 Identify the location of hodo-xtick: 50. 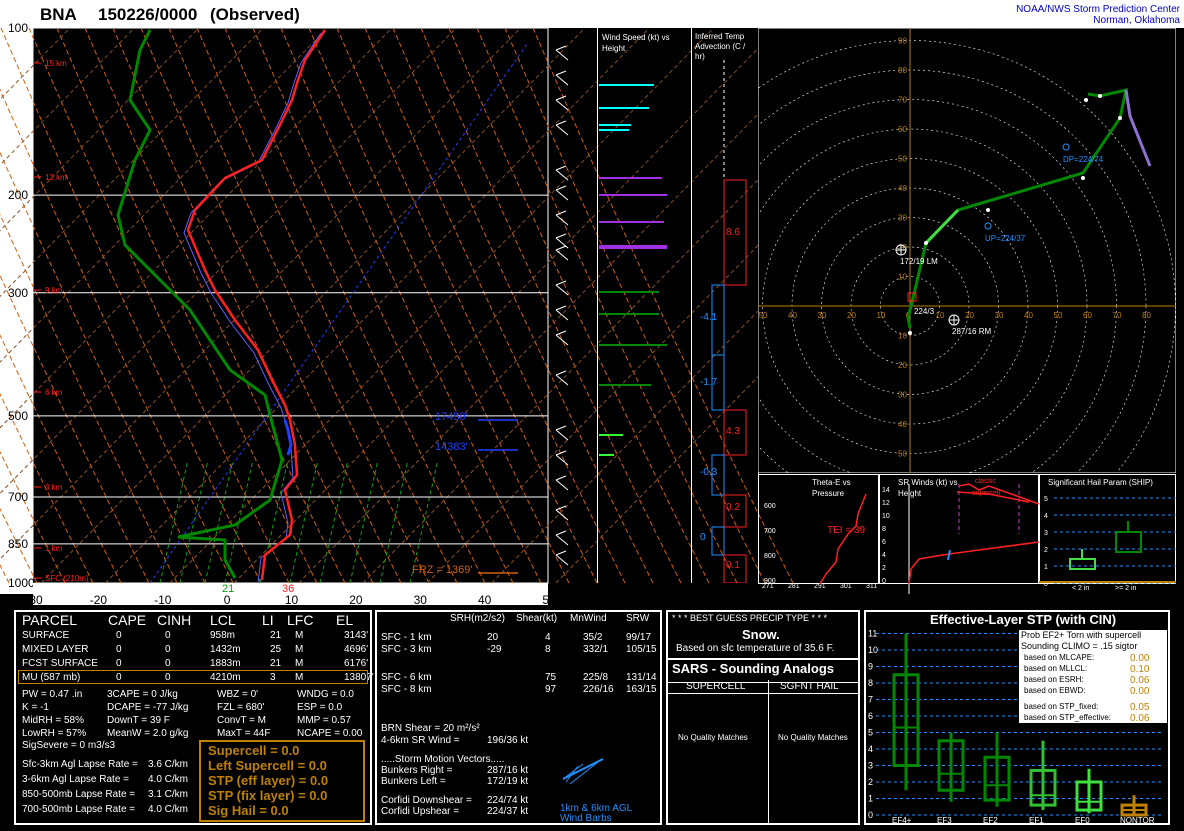
(1058, 315).